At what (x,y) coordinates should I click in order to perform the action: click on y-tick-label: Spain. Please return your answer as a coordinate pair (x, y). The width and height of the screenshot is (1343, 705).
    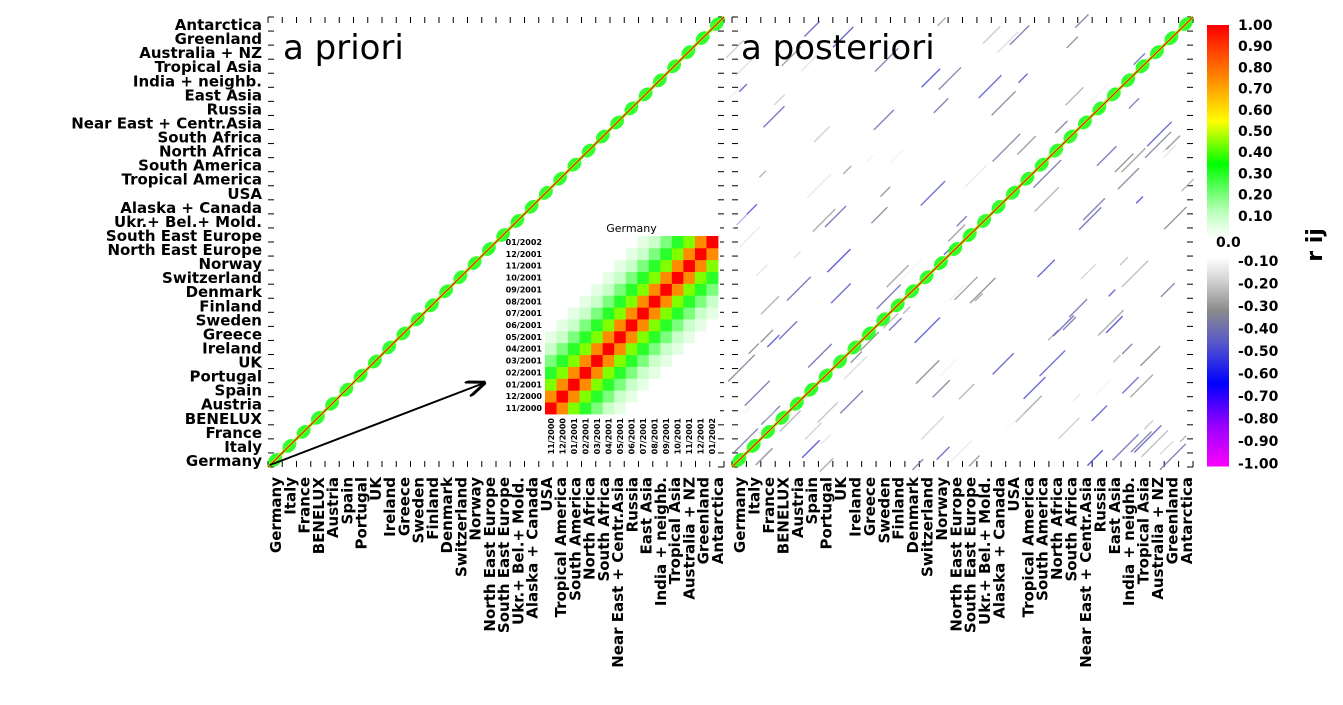
    Looking at the image, I should click on (238, 391).